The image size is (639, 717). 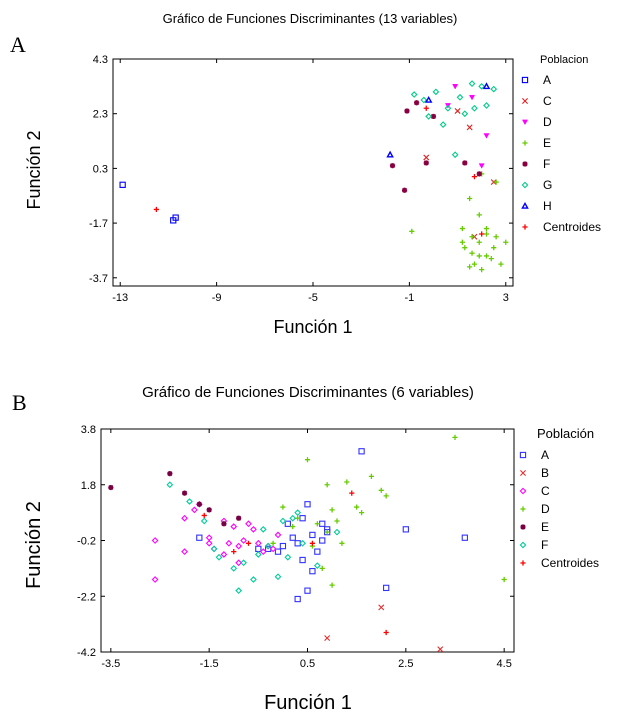 I want to click on chart-a-y-tick-label: 0.3, so click(x=100, y=169).